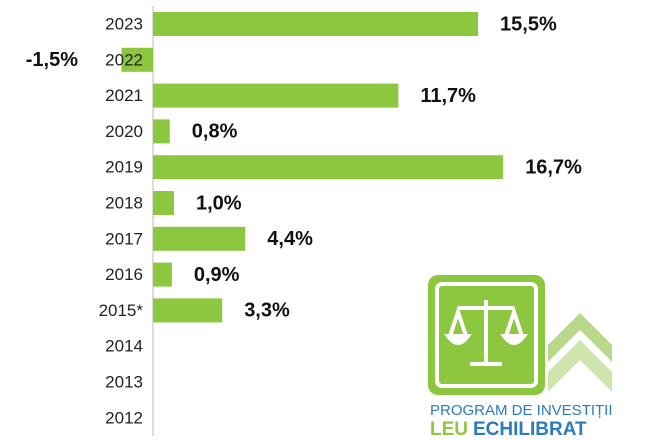 Image resolution: width=658 pixels, height=440 pixels. I want to click on y-tick-label: 2020, so click(124, 131).